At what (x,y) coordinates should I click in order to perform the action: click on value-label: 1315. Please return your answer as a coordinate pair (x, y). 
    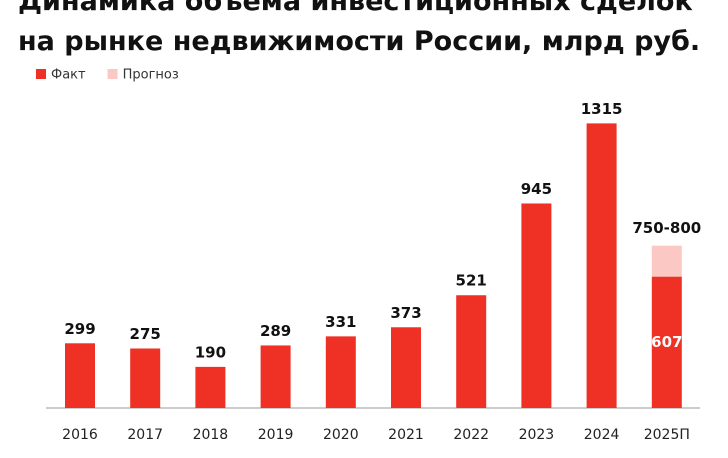
    Looking at the image, I should click on (602, 109).